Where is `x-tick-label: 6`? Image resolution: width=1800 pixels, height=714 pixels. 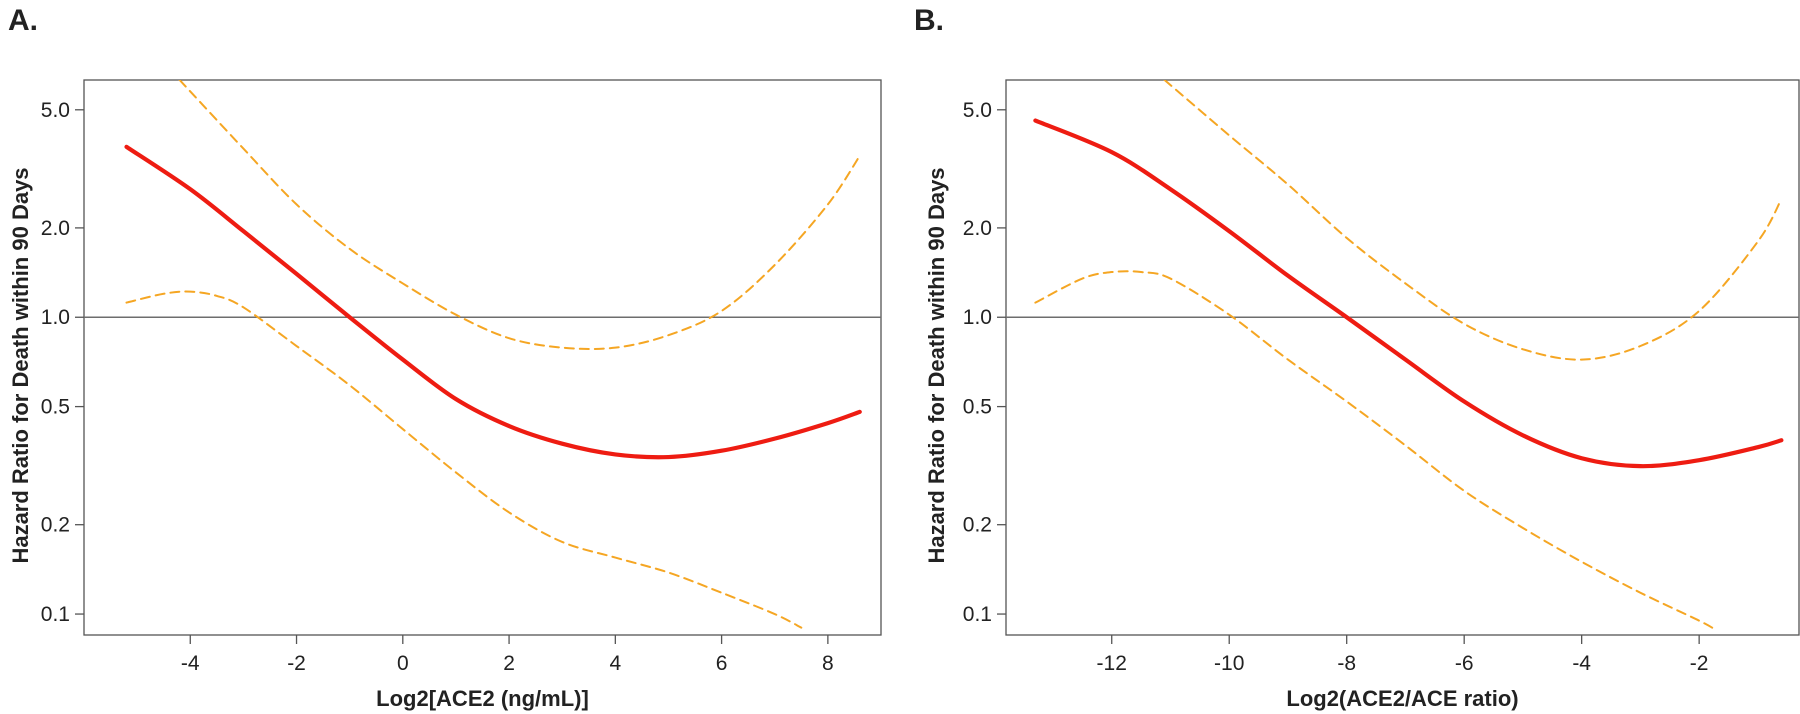 x-tick-label: 6 is located at coordinates (722, 663).